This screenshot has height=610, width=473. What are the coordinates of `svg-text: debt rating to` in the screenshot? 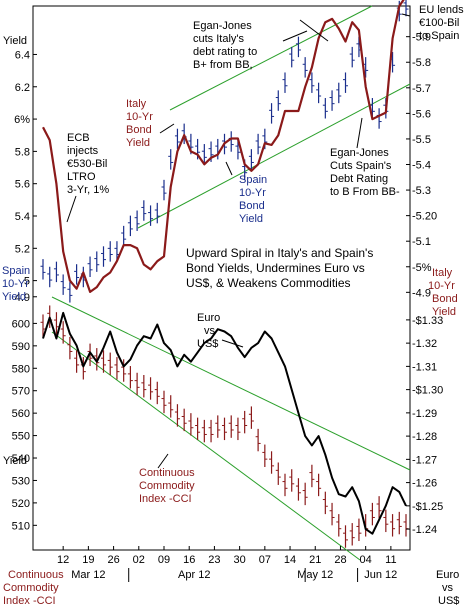 It's located at (225, 52).